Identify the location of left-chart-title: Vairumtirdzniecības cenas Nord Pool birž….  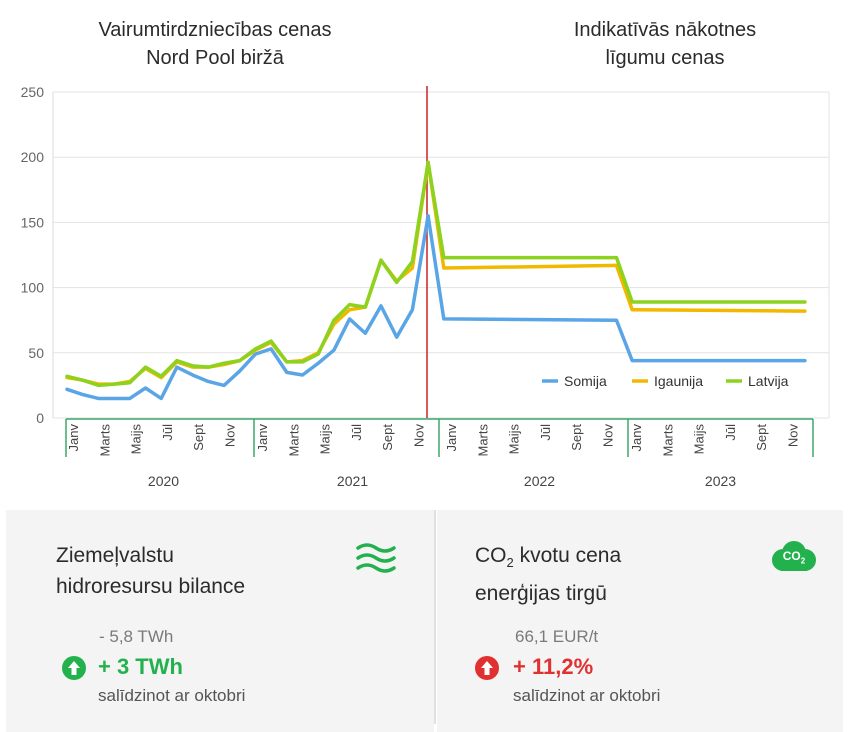
(215, 44).